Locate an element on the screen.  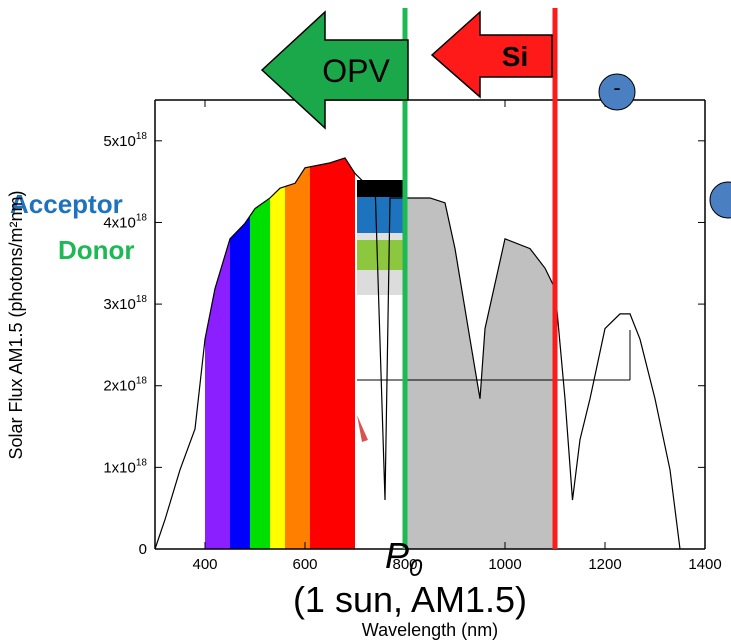
p0: P is located at coordinates (397, 555).